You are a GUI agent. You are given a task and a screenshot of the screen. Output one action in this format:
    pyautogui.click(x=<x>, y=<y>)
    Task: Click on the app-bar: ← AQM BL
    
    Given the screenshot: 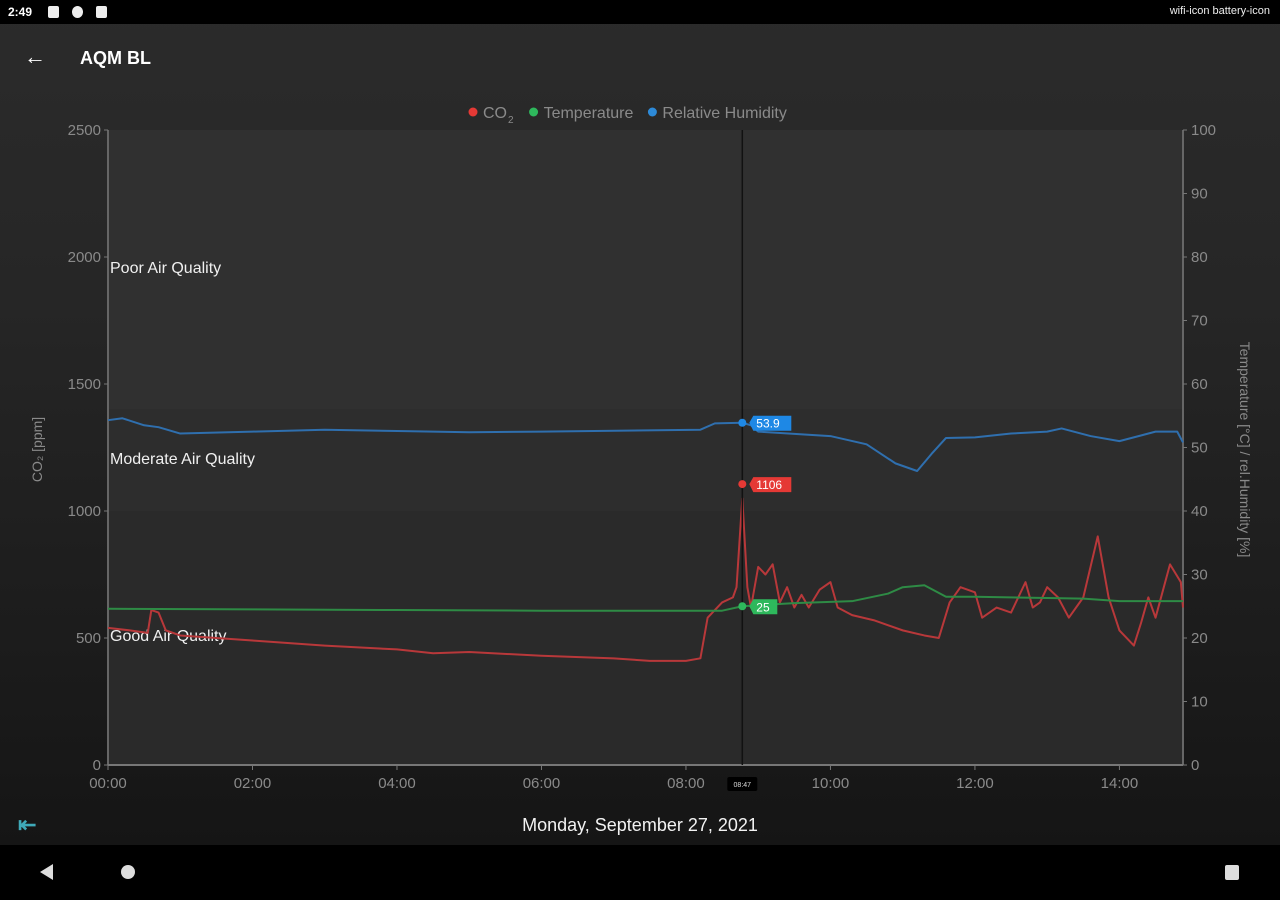 What is the action you would take?
    pyautogui.click(x=640, y=57)
    